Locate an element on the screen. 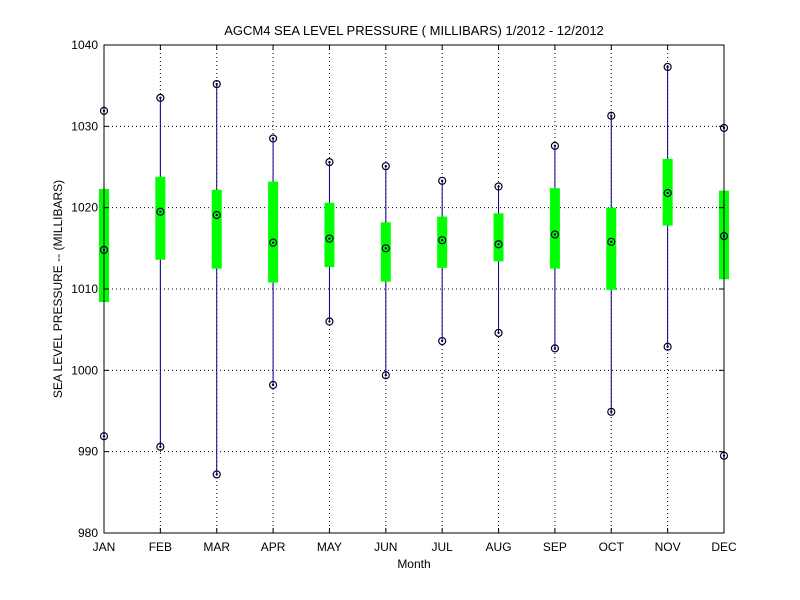  box-sep is located at coordinates (554, 247).